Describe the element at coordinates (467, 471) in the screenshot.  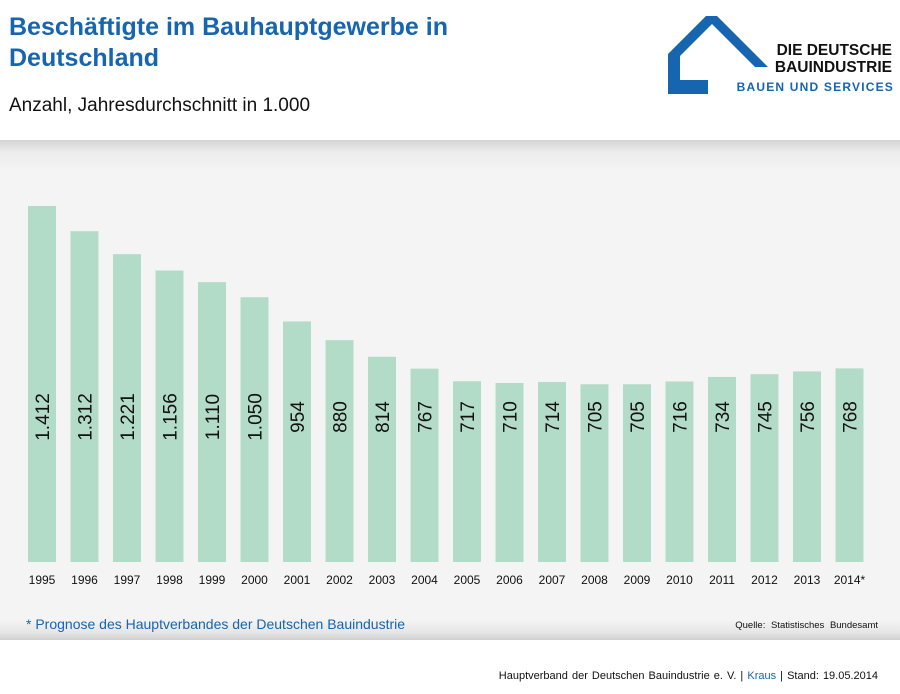
I see `bar-2005` at that location.